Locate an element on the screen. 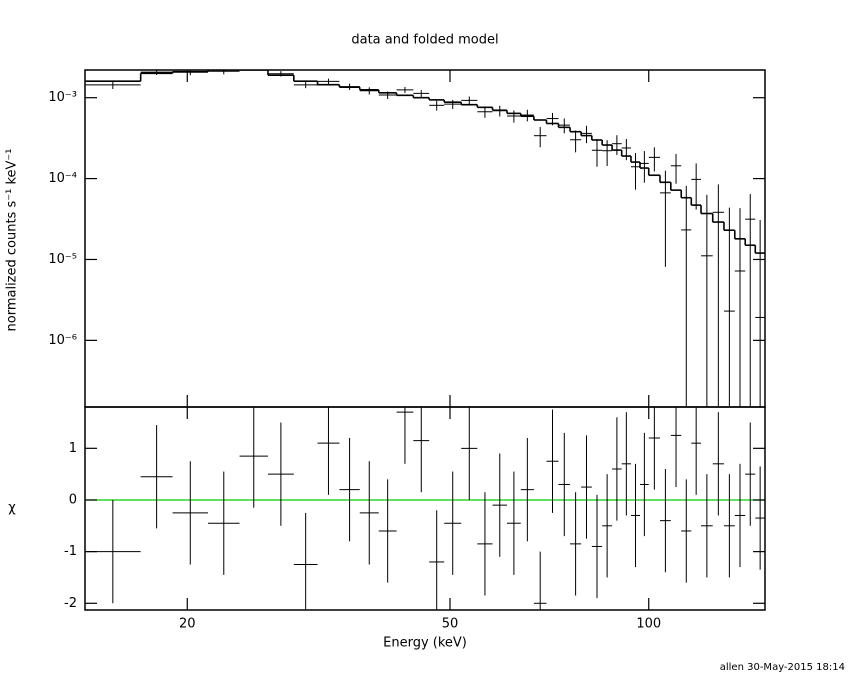 Image resolution: width=850 pixels, height=684 pixels. x-axis-label: Energy (keV) is located at coordinates (425, 643).